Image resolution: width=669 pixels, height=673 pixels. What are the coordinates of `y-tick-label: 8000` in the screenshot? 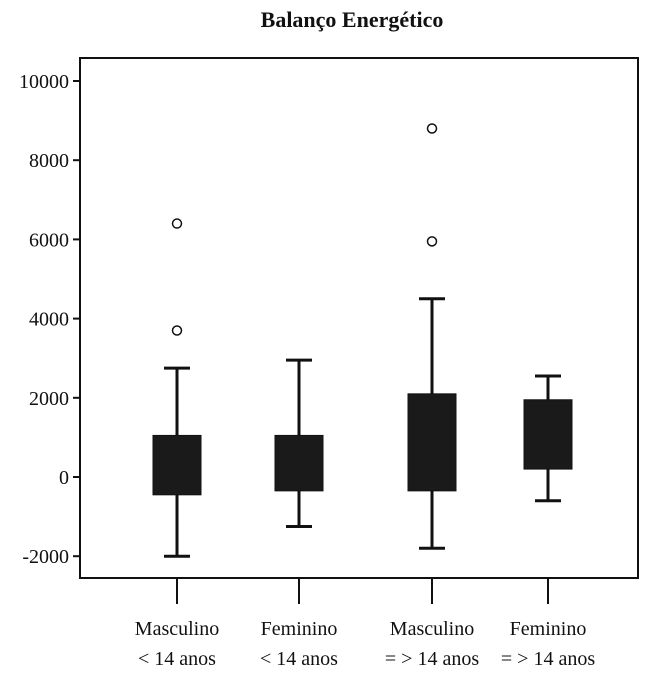 It's located at (49, 161).